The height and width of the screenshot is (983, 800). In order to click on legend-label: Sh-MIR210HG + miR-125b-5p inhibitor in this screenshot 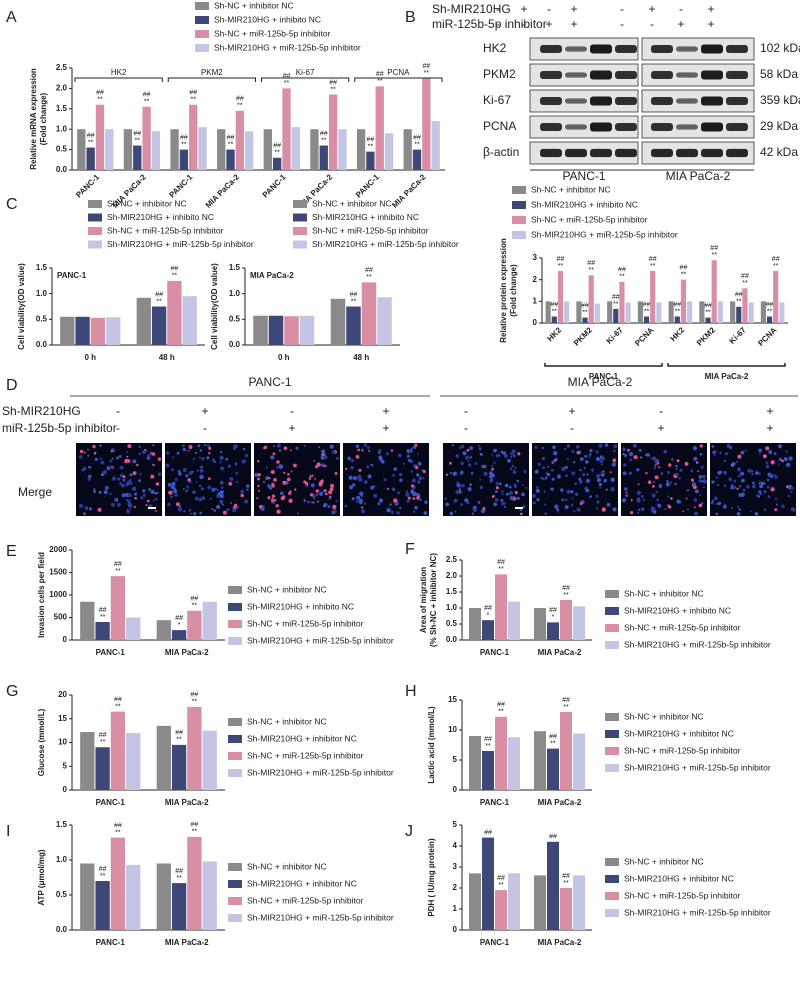, I will do `click(320, 917)`.